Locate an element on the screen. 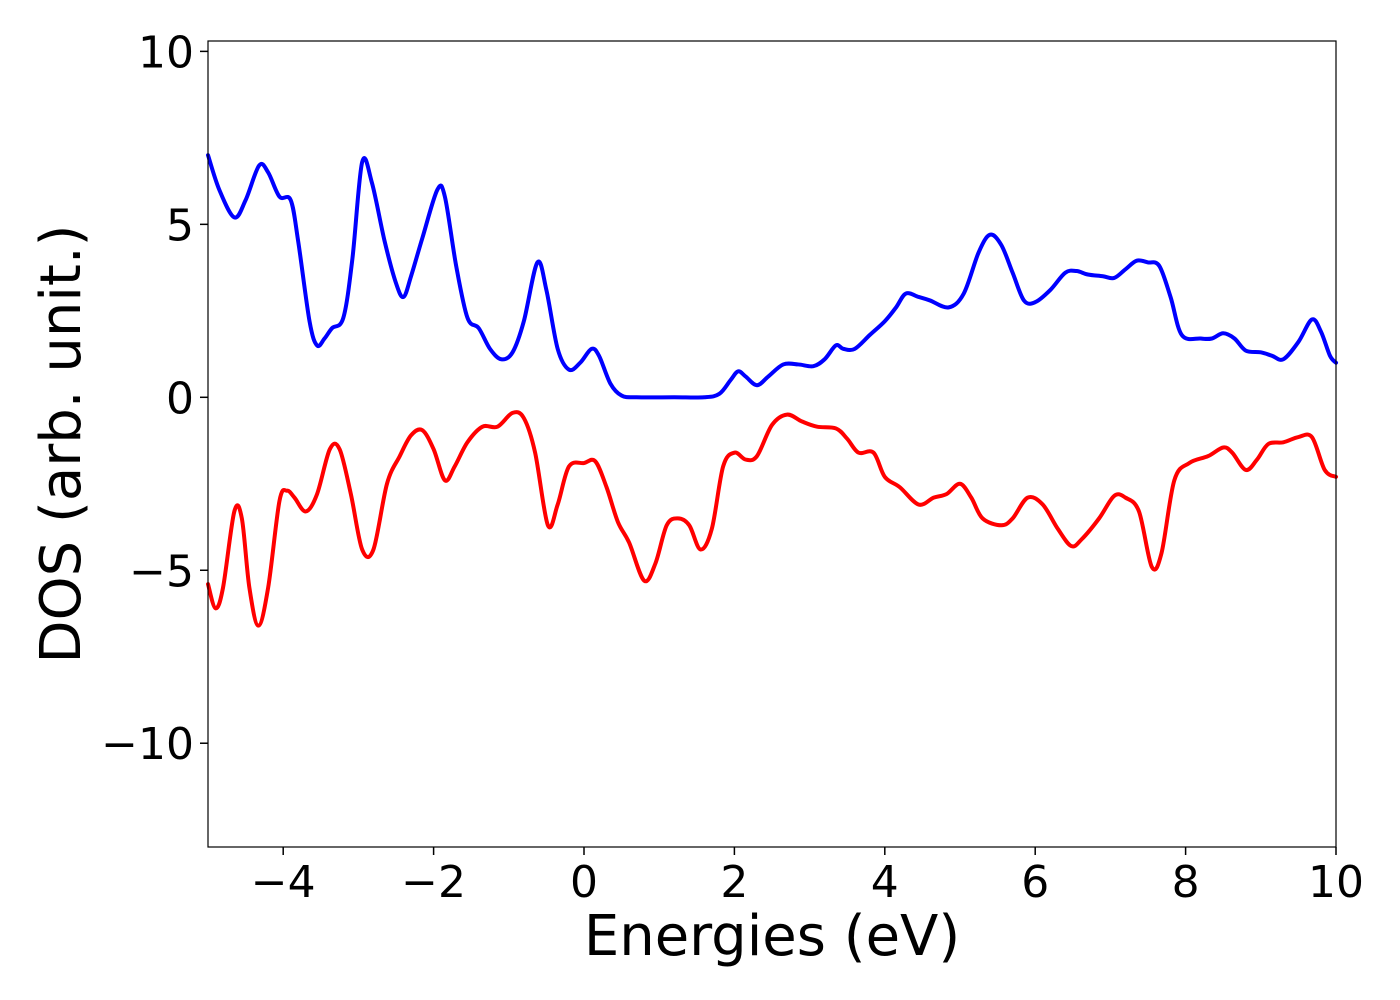 Image resolution: width=1400 pixels, height=1000 pixels. x-axis: −4 −2 0 2 4 6 8 10 is located at coordinates (807, 877).